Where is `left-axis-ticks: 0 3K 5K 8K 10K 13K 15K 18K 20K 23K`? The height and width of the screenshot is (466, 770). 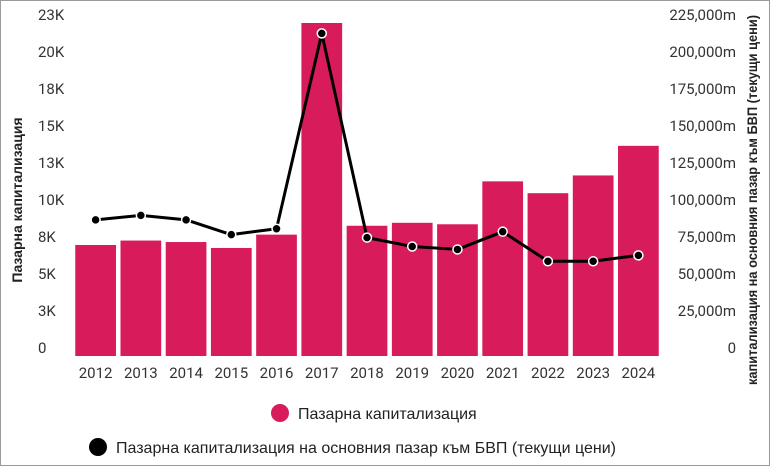
left-axis-ticks: 0 3K 5K 8K 10K 13K 15K 18K 20K 23K is located at coordinates (51, 181).